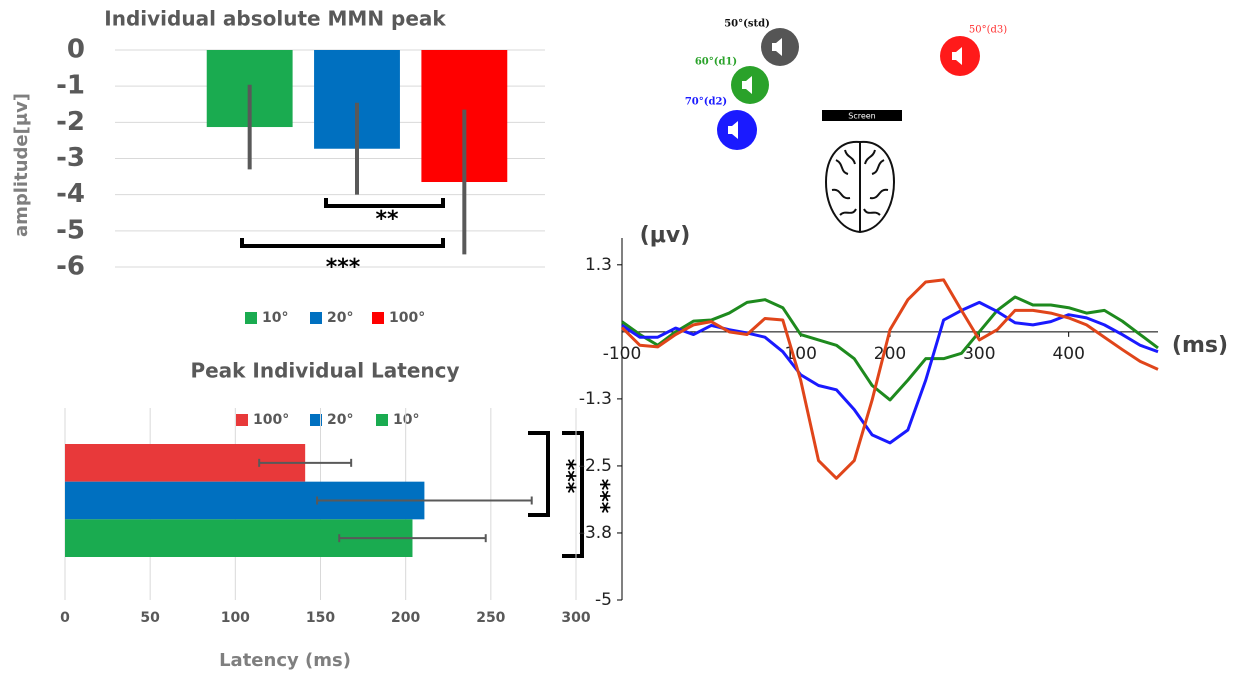 The height and width of the screenshot is (674, 1242). I want to click on chart-title: Individual absolute MMN peak, so click(275, 19).